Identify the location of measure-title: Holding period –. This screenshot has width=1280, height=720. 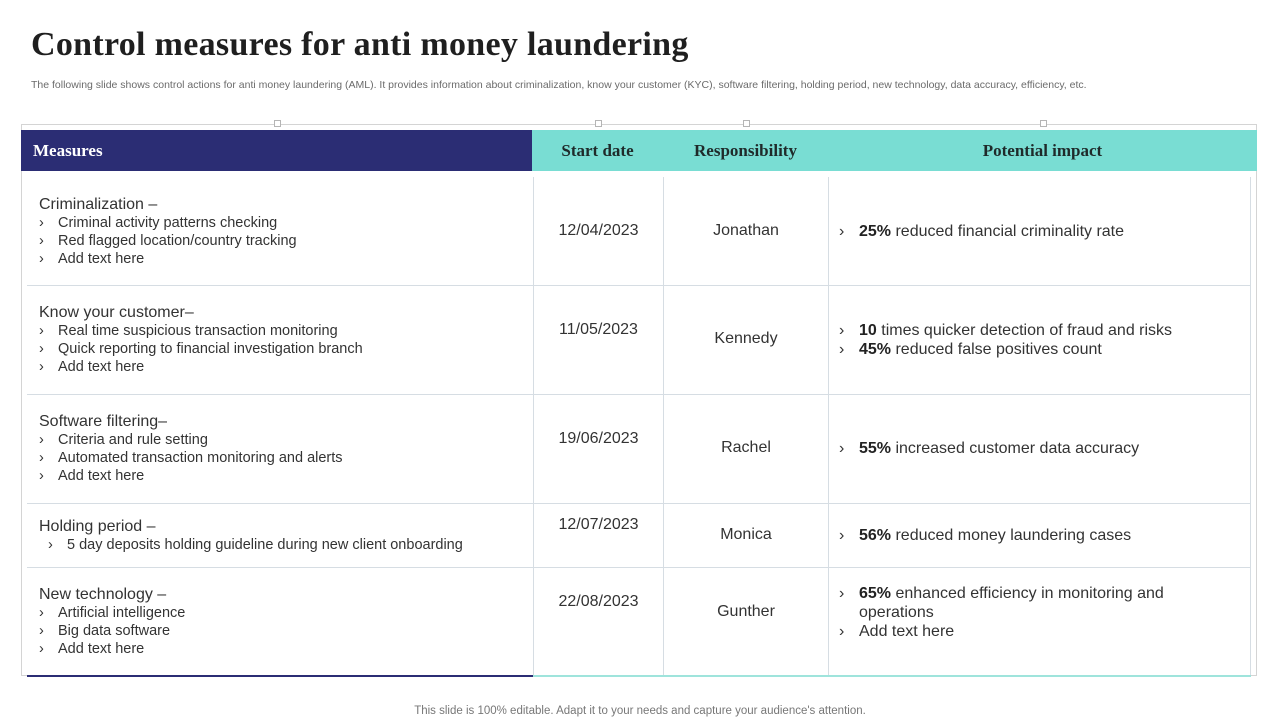
(97, 526).